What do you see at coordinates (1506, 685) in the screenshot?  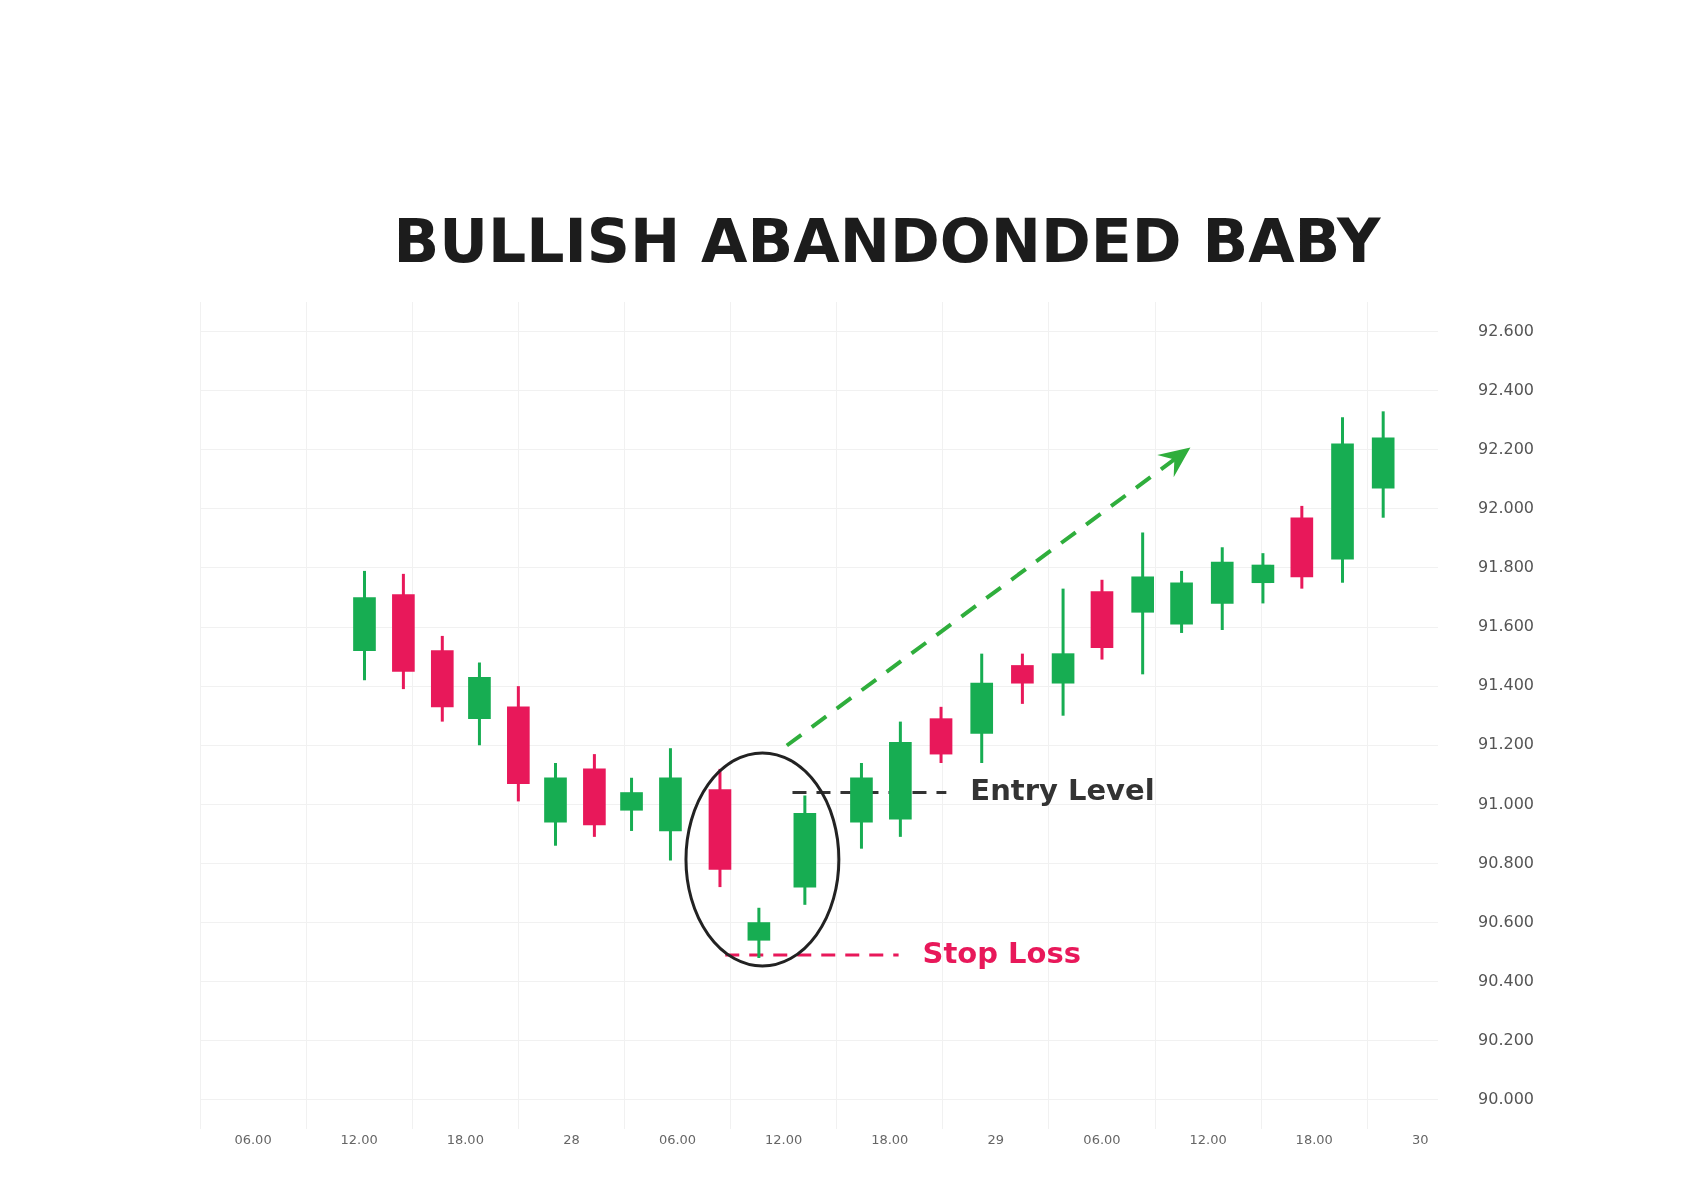 I see `y-tick-label: 91.400` at bounding box center [1506, 685].